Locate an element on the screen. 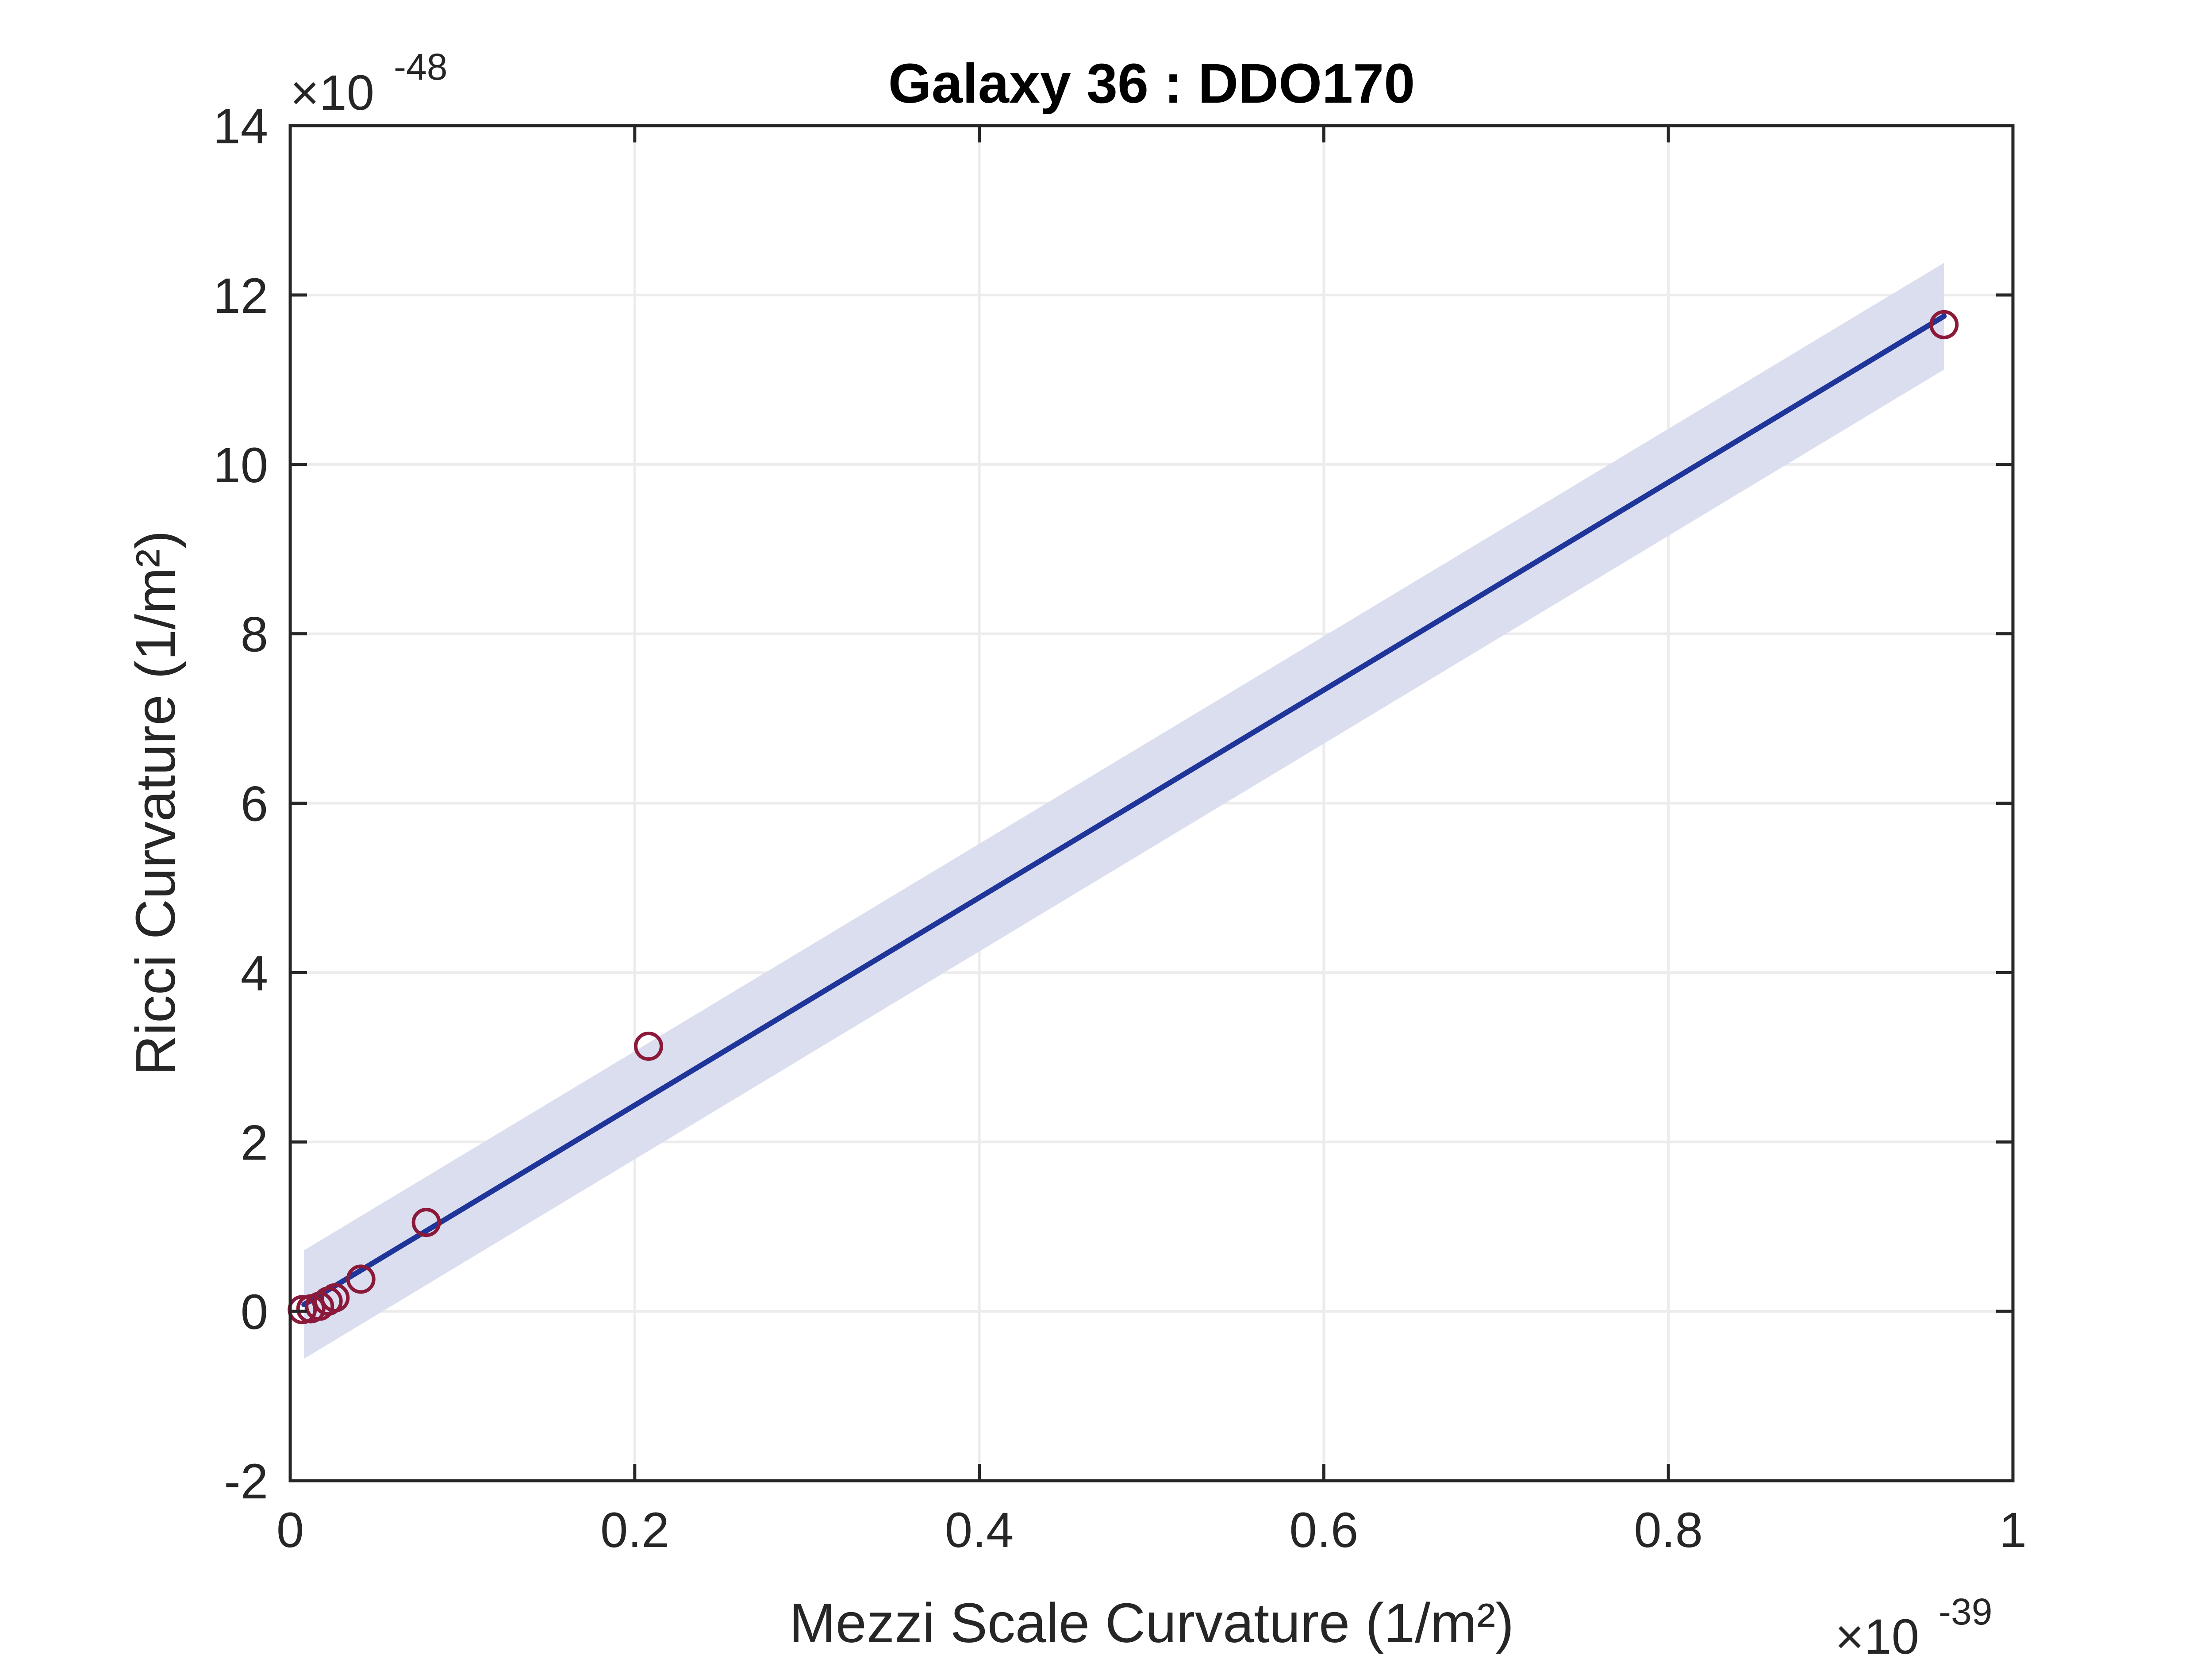  x-tick-labels: 0 0.2 0.4 0.6 0.8 1 is located at coordinates (1152, 1530).